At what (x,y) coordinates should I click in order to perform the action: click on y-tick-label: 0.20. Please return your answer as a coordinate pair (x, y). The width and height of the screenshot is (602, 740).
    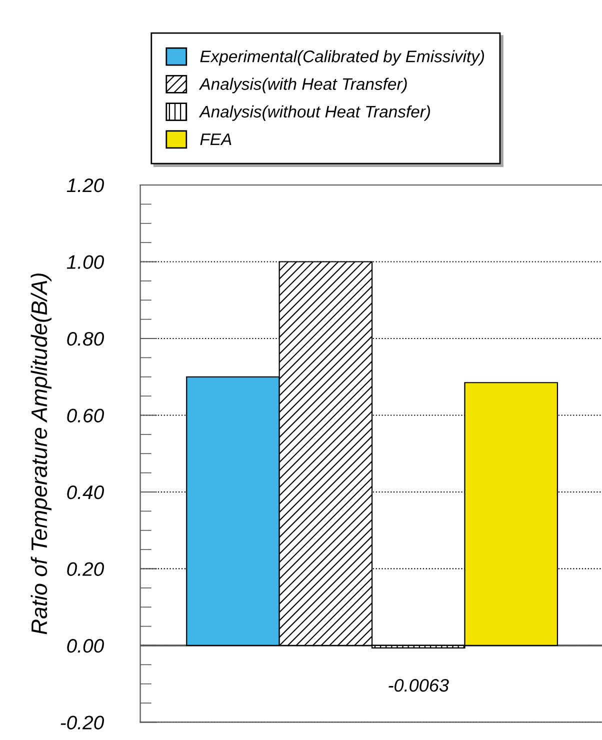
    Looking at the image, I should click on (85, 569).